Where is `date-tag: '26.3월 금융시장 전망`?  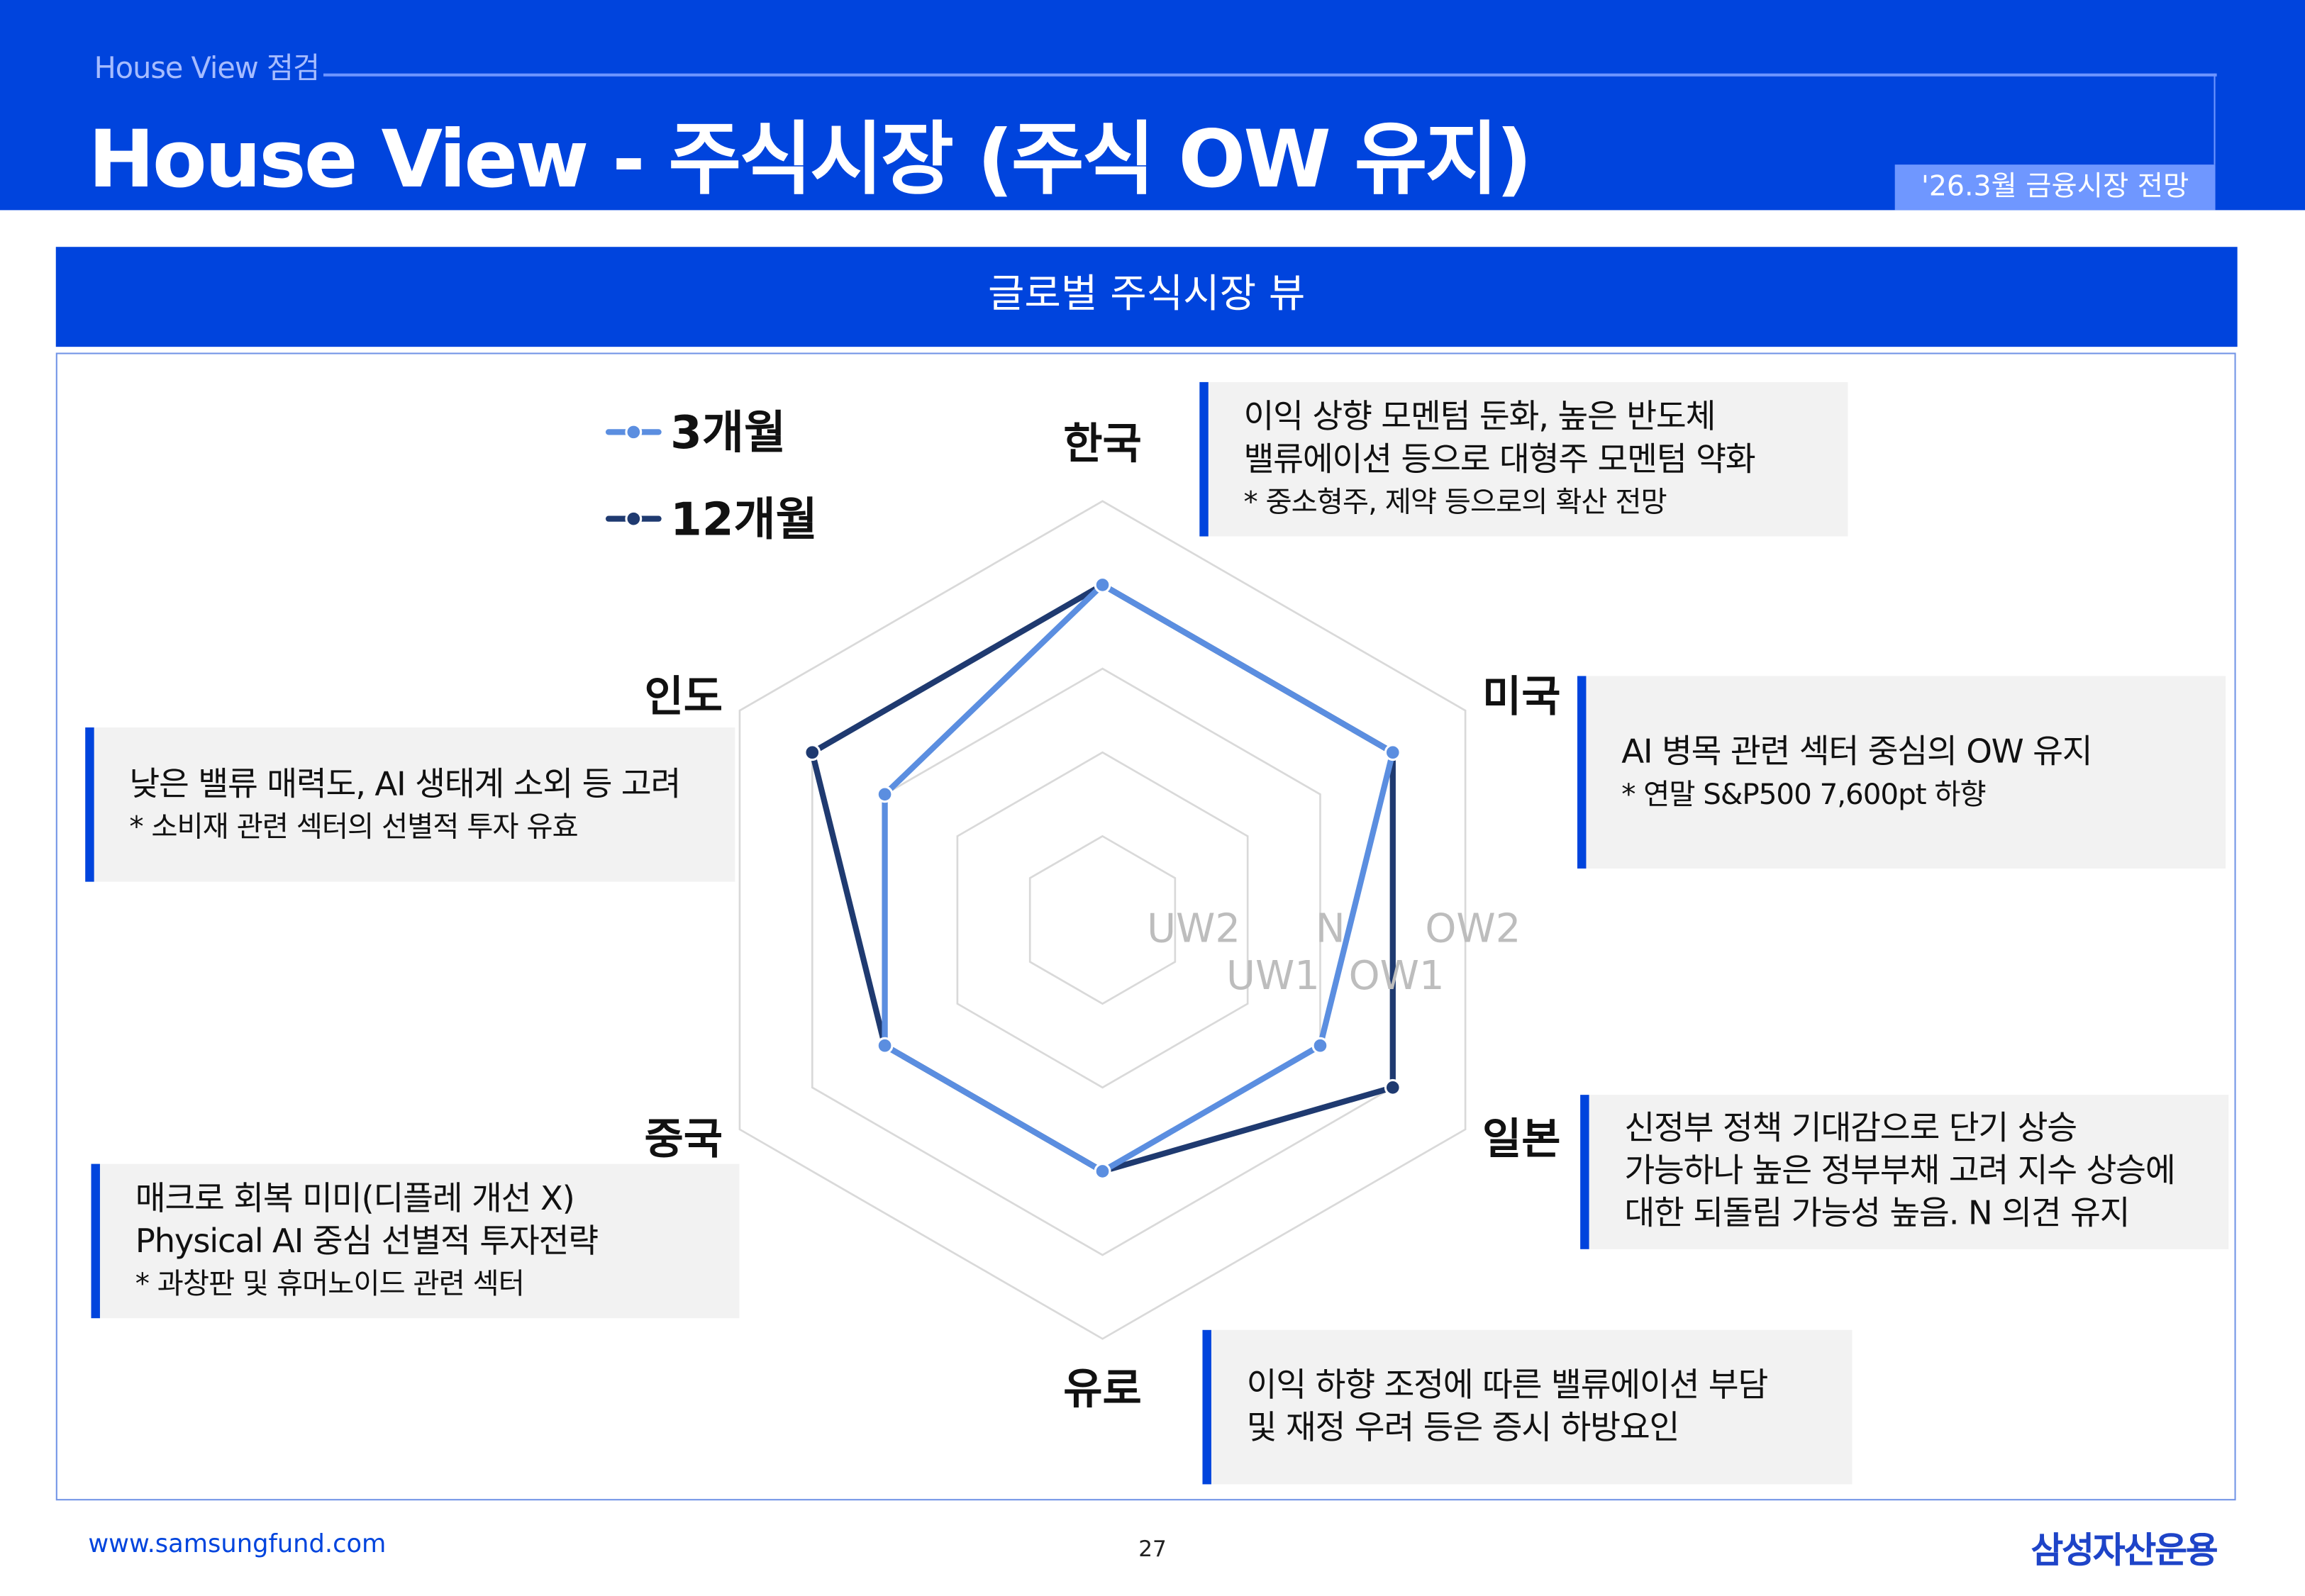
date-tag: '26.3월 금융시장 전망 is located at coordinates (2055, 187).